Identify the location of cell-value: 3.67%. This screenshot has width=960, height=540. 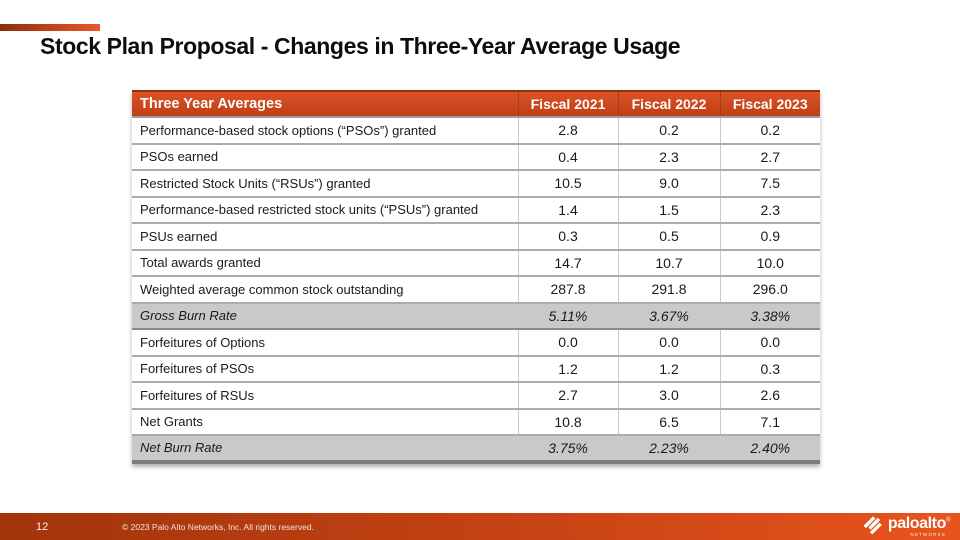
(669, 315).